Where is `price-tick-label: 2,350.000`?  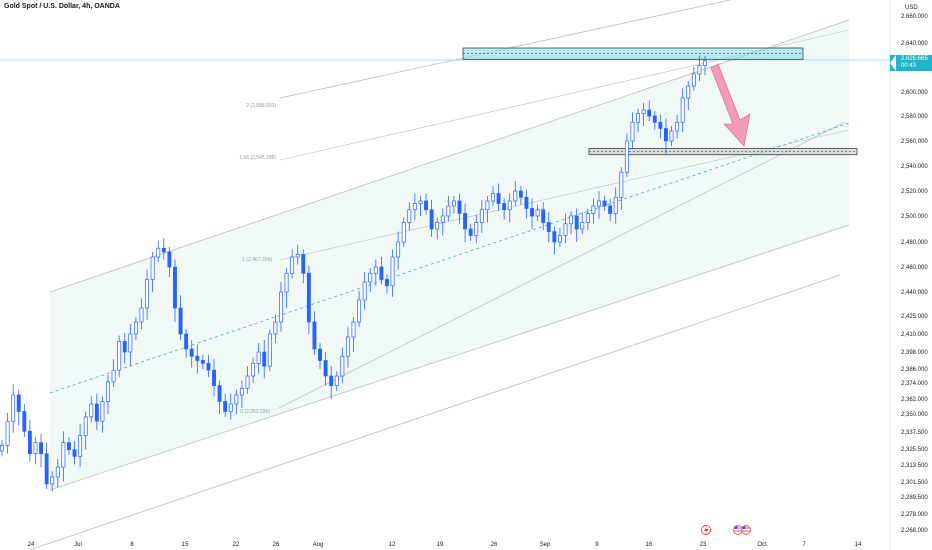
price-tick-label: 2,350.000 is located at coordinates (914, 415).